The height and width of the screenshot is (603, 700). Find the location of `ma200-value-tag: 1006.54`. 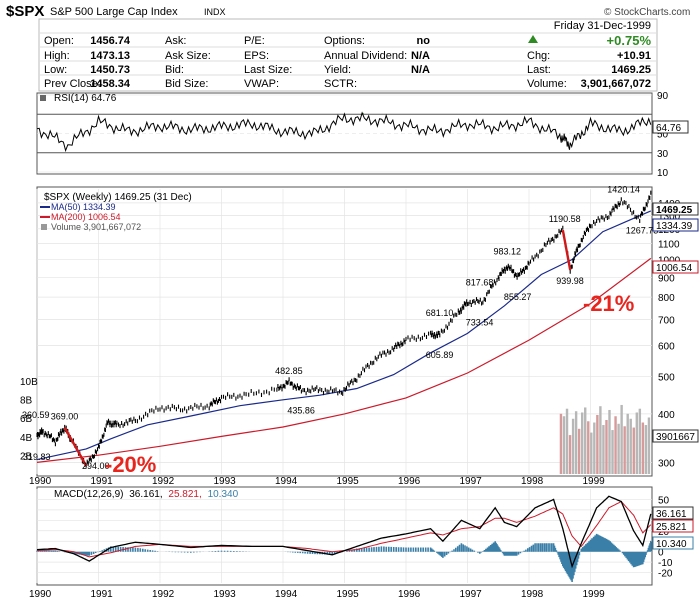

ma200-value-tag: 1006.54 is located at coordinates (675, 267).